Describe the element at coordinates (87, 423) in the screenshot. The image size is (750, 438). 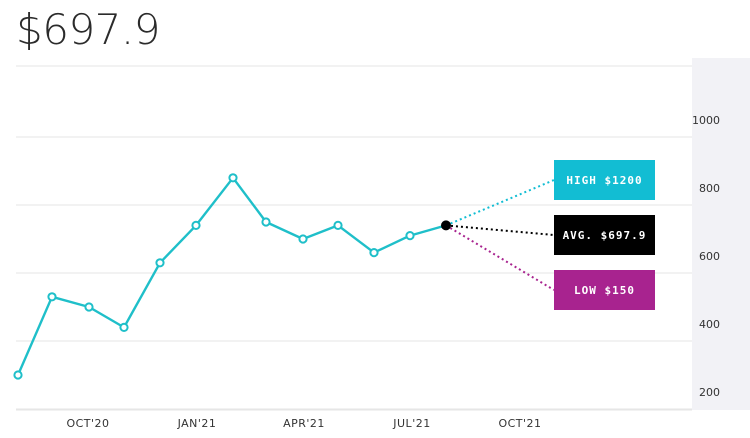
I see `x-tick-label: OCT'20` at that location.